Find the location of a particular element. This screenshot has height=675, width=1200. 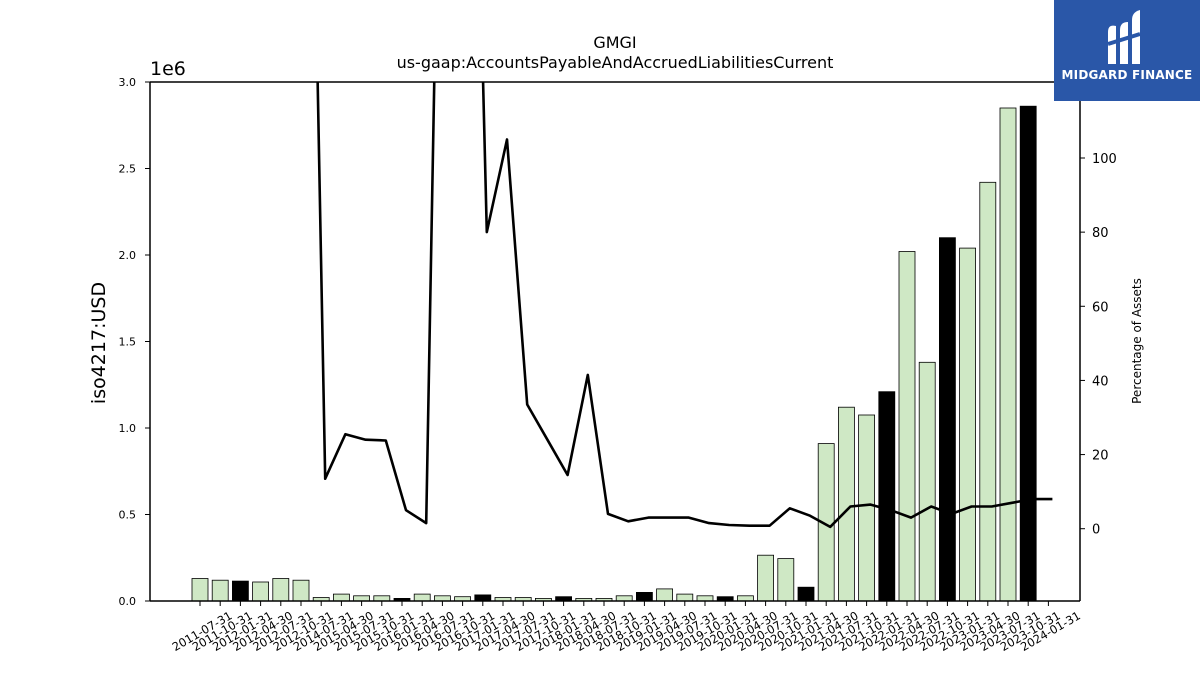

y-tick-label: 1.0 is located at coordinates (128, 428).